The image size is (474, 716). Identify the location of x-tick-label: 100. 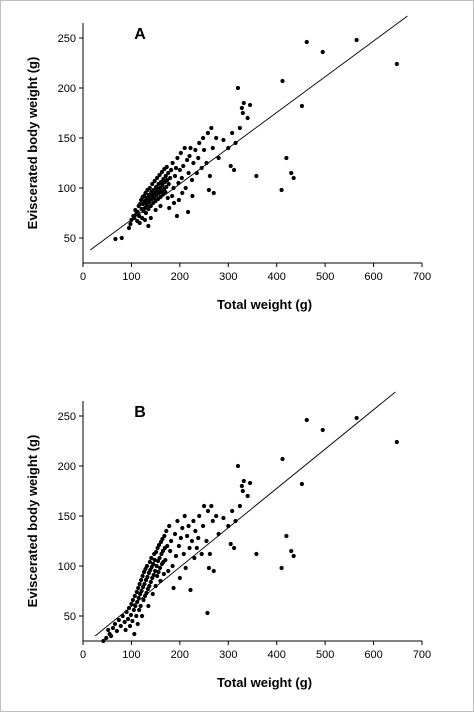
(131, 655).